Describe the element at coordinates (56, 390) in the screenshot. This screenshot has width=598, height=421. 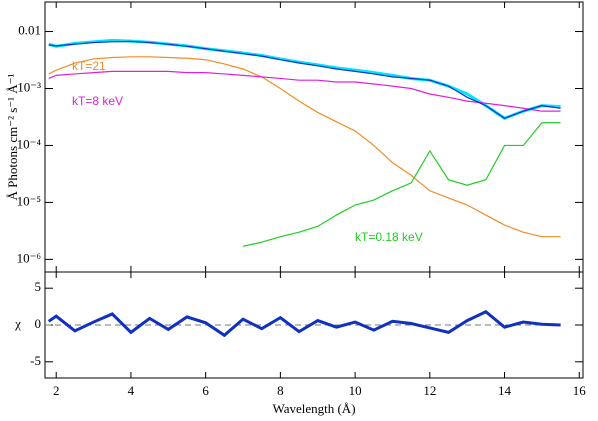
I see `x-tick-label: 2` at that location.